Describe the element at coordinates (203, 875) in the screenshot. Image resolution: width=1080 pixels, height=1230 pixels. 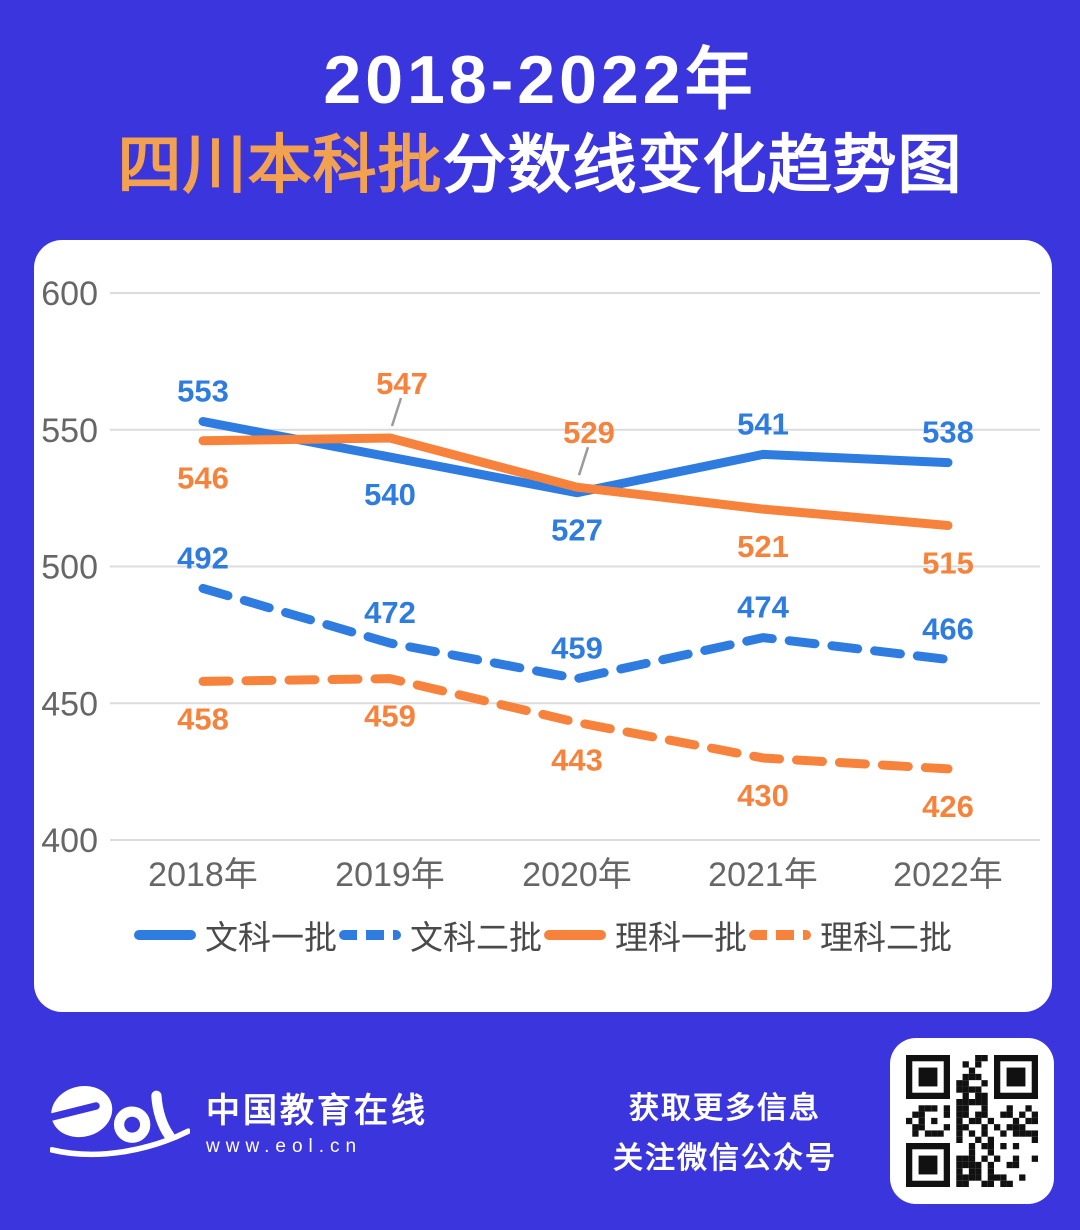
I see `x-tick-label: 2018年` at that location.